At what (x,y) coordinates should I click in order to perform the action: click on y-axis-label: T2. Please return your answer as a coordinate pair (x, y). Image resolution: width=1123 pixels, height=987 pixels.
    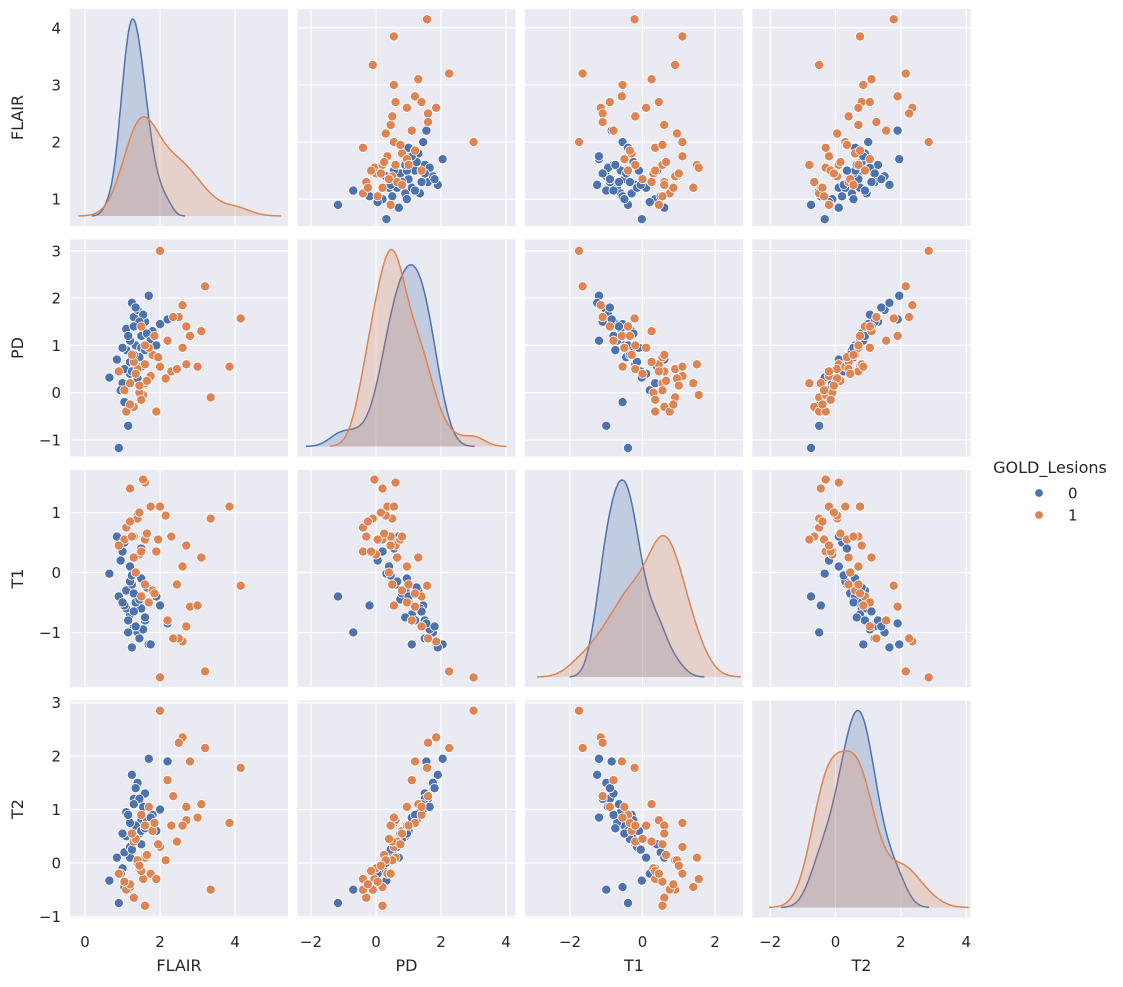
    Looking at the image, I should click on (17, 809).